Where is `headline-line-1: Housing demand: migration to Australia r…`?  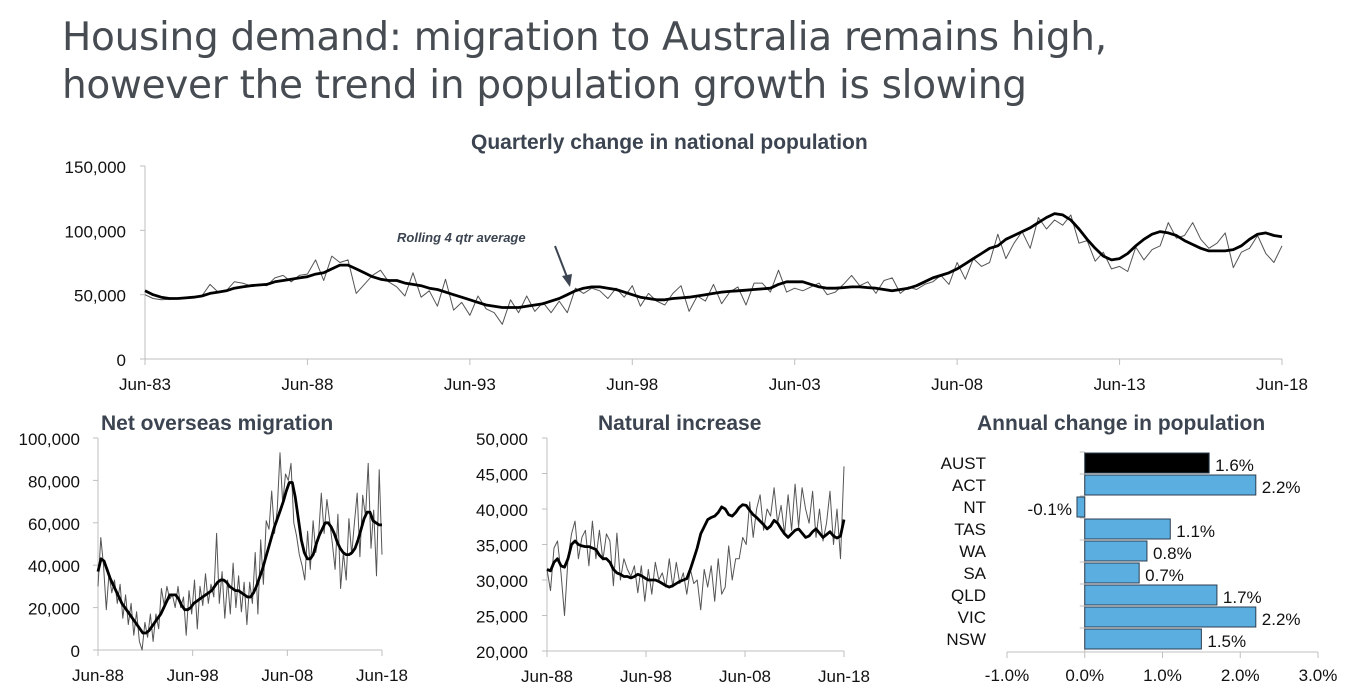
headline-line-1: Housing demand: migration to Australia r… is located at coordinates (584, 37).